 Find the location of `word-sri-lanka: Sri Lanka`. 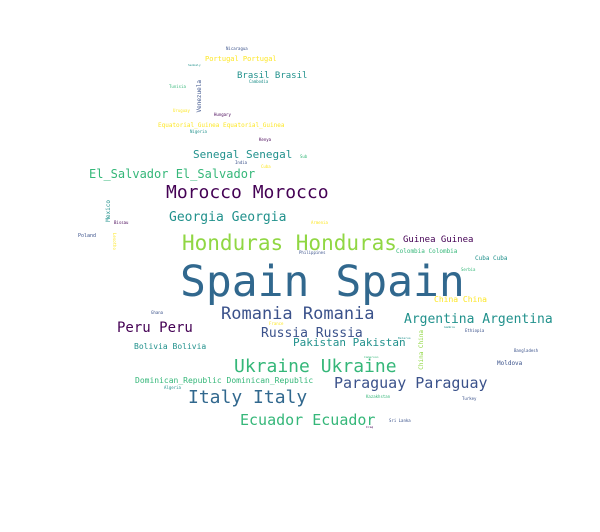

word-sri-lanka: Sri Lanka is located at coordinates (400, 420).